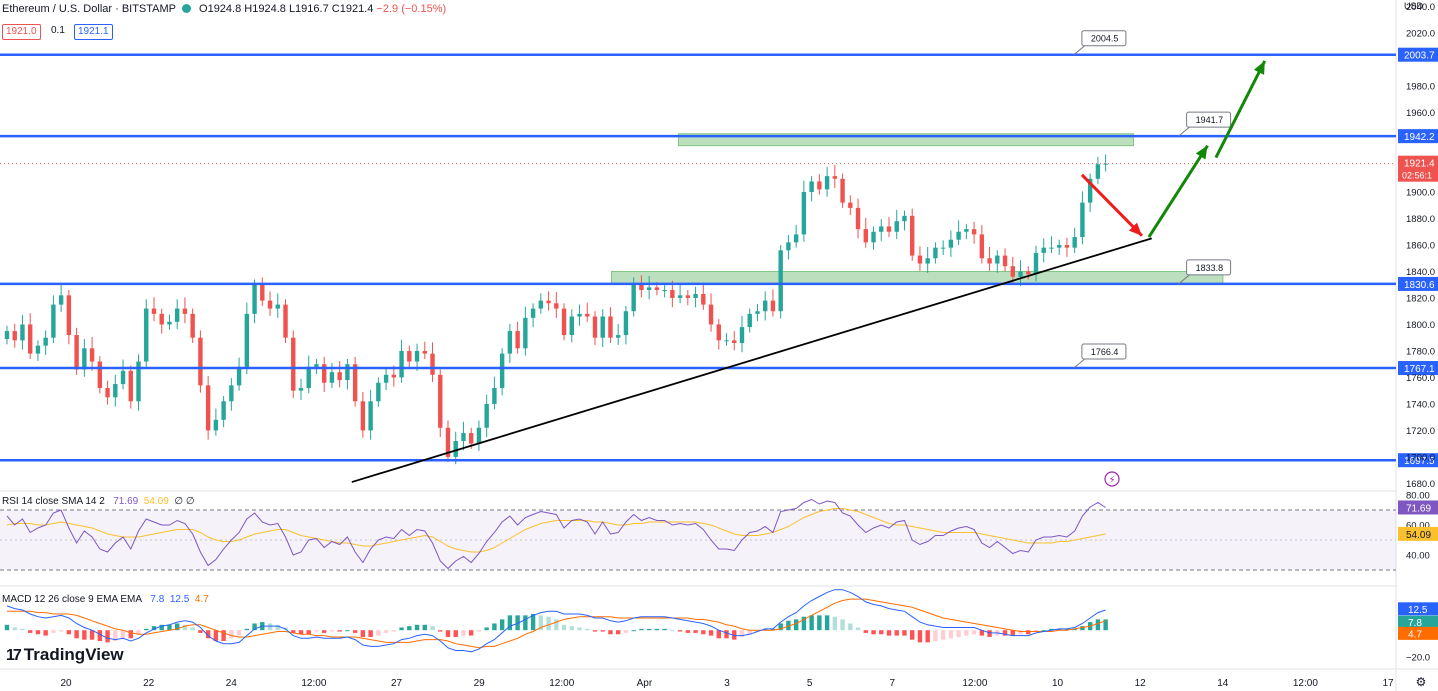  I want to click on price-tick-label: 2040.0, so click(1420, 7).